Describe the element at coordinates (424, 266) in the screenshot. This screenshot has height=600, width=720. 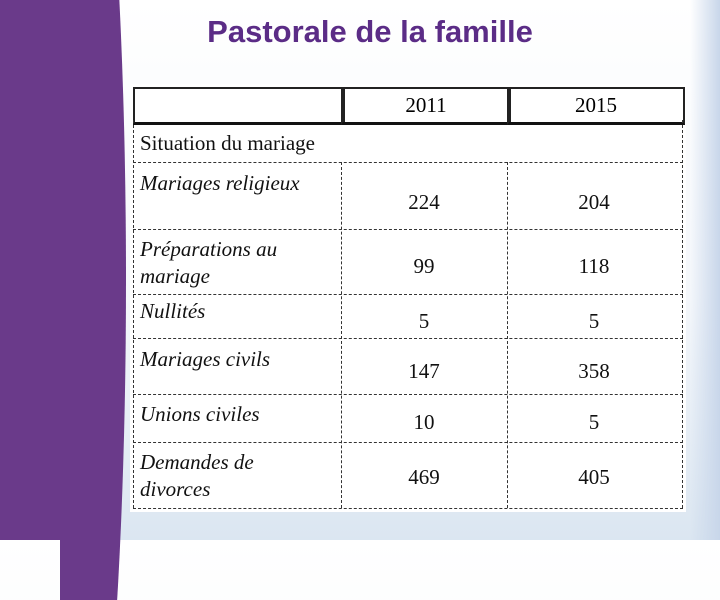
I see `cell-value: 99` at that location.